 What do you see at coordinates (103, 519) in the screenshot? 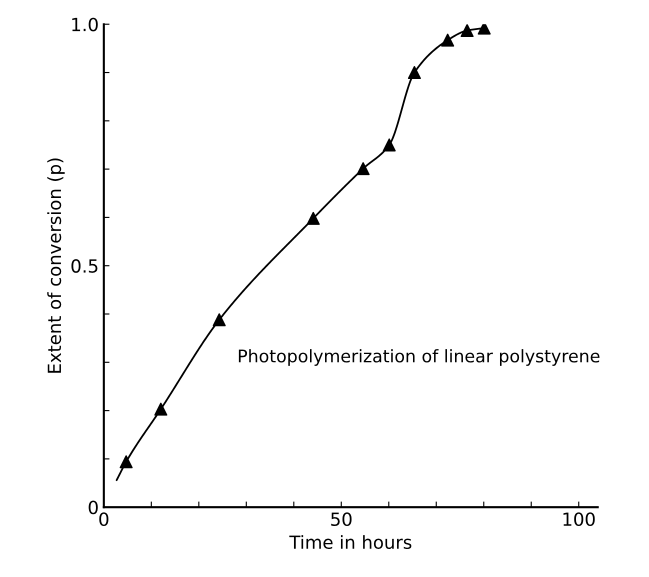
I see `x-tick-label: 0` at bounding box center [103, 519].